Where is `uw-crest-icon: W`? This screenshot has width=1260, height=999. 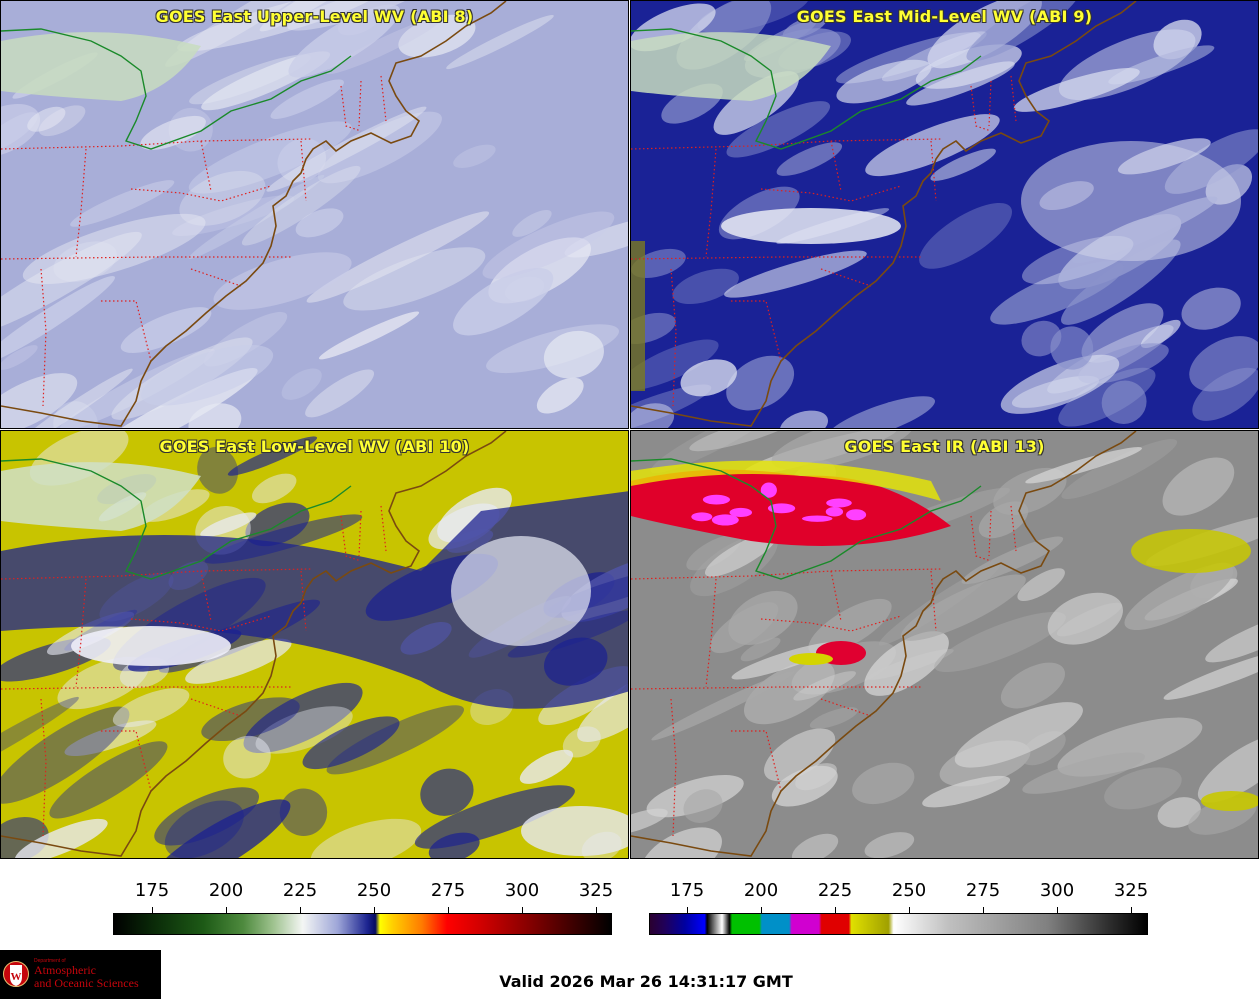
uw-crest-icon: W is located at coordinates (16, 974).